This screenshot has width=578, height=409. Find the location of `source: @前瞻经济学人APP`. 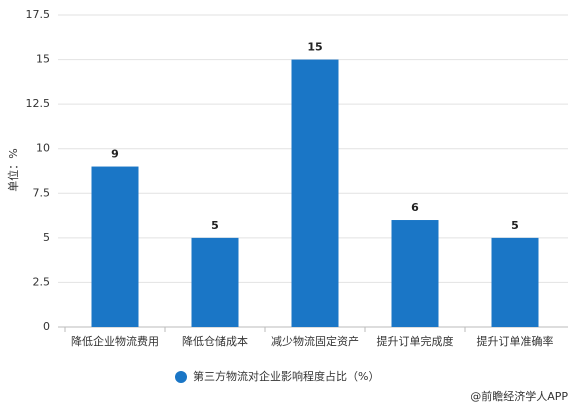

source: @前瞻经济学人APP is located at coordinates (519, 396).